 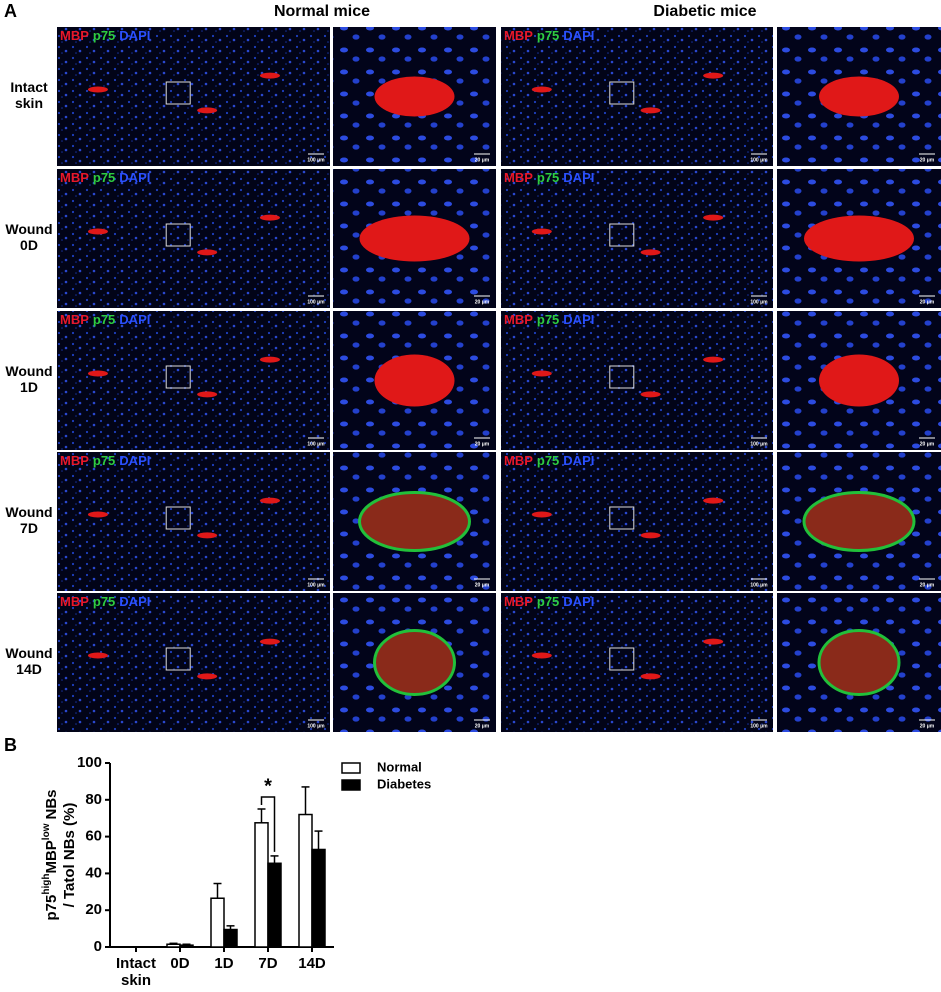 What do you see at coordinates (51, 908) in the screenshot?
I see `y-label-part: p75` at bounding box center [51, 908].